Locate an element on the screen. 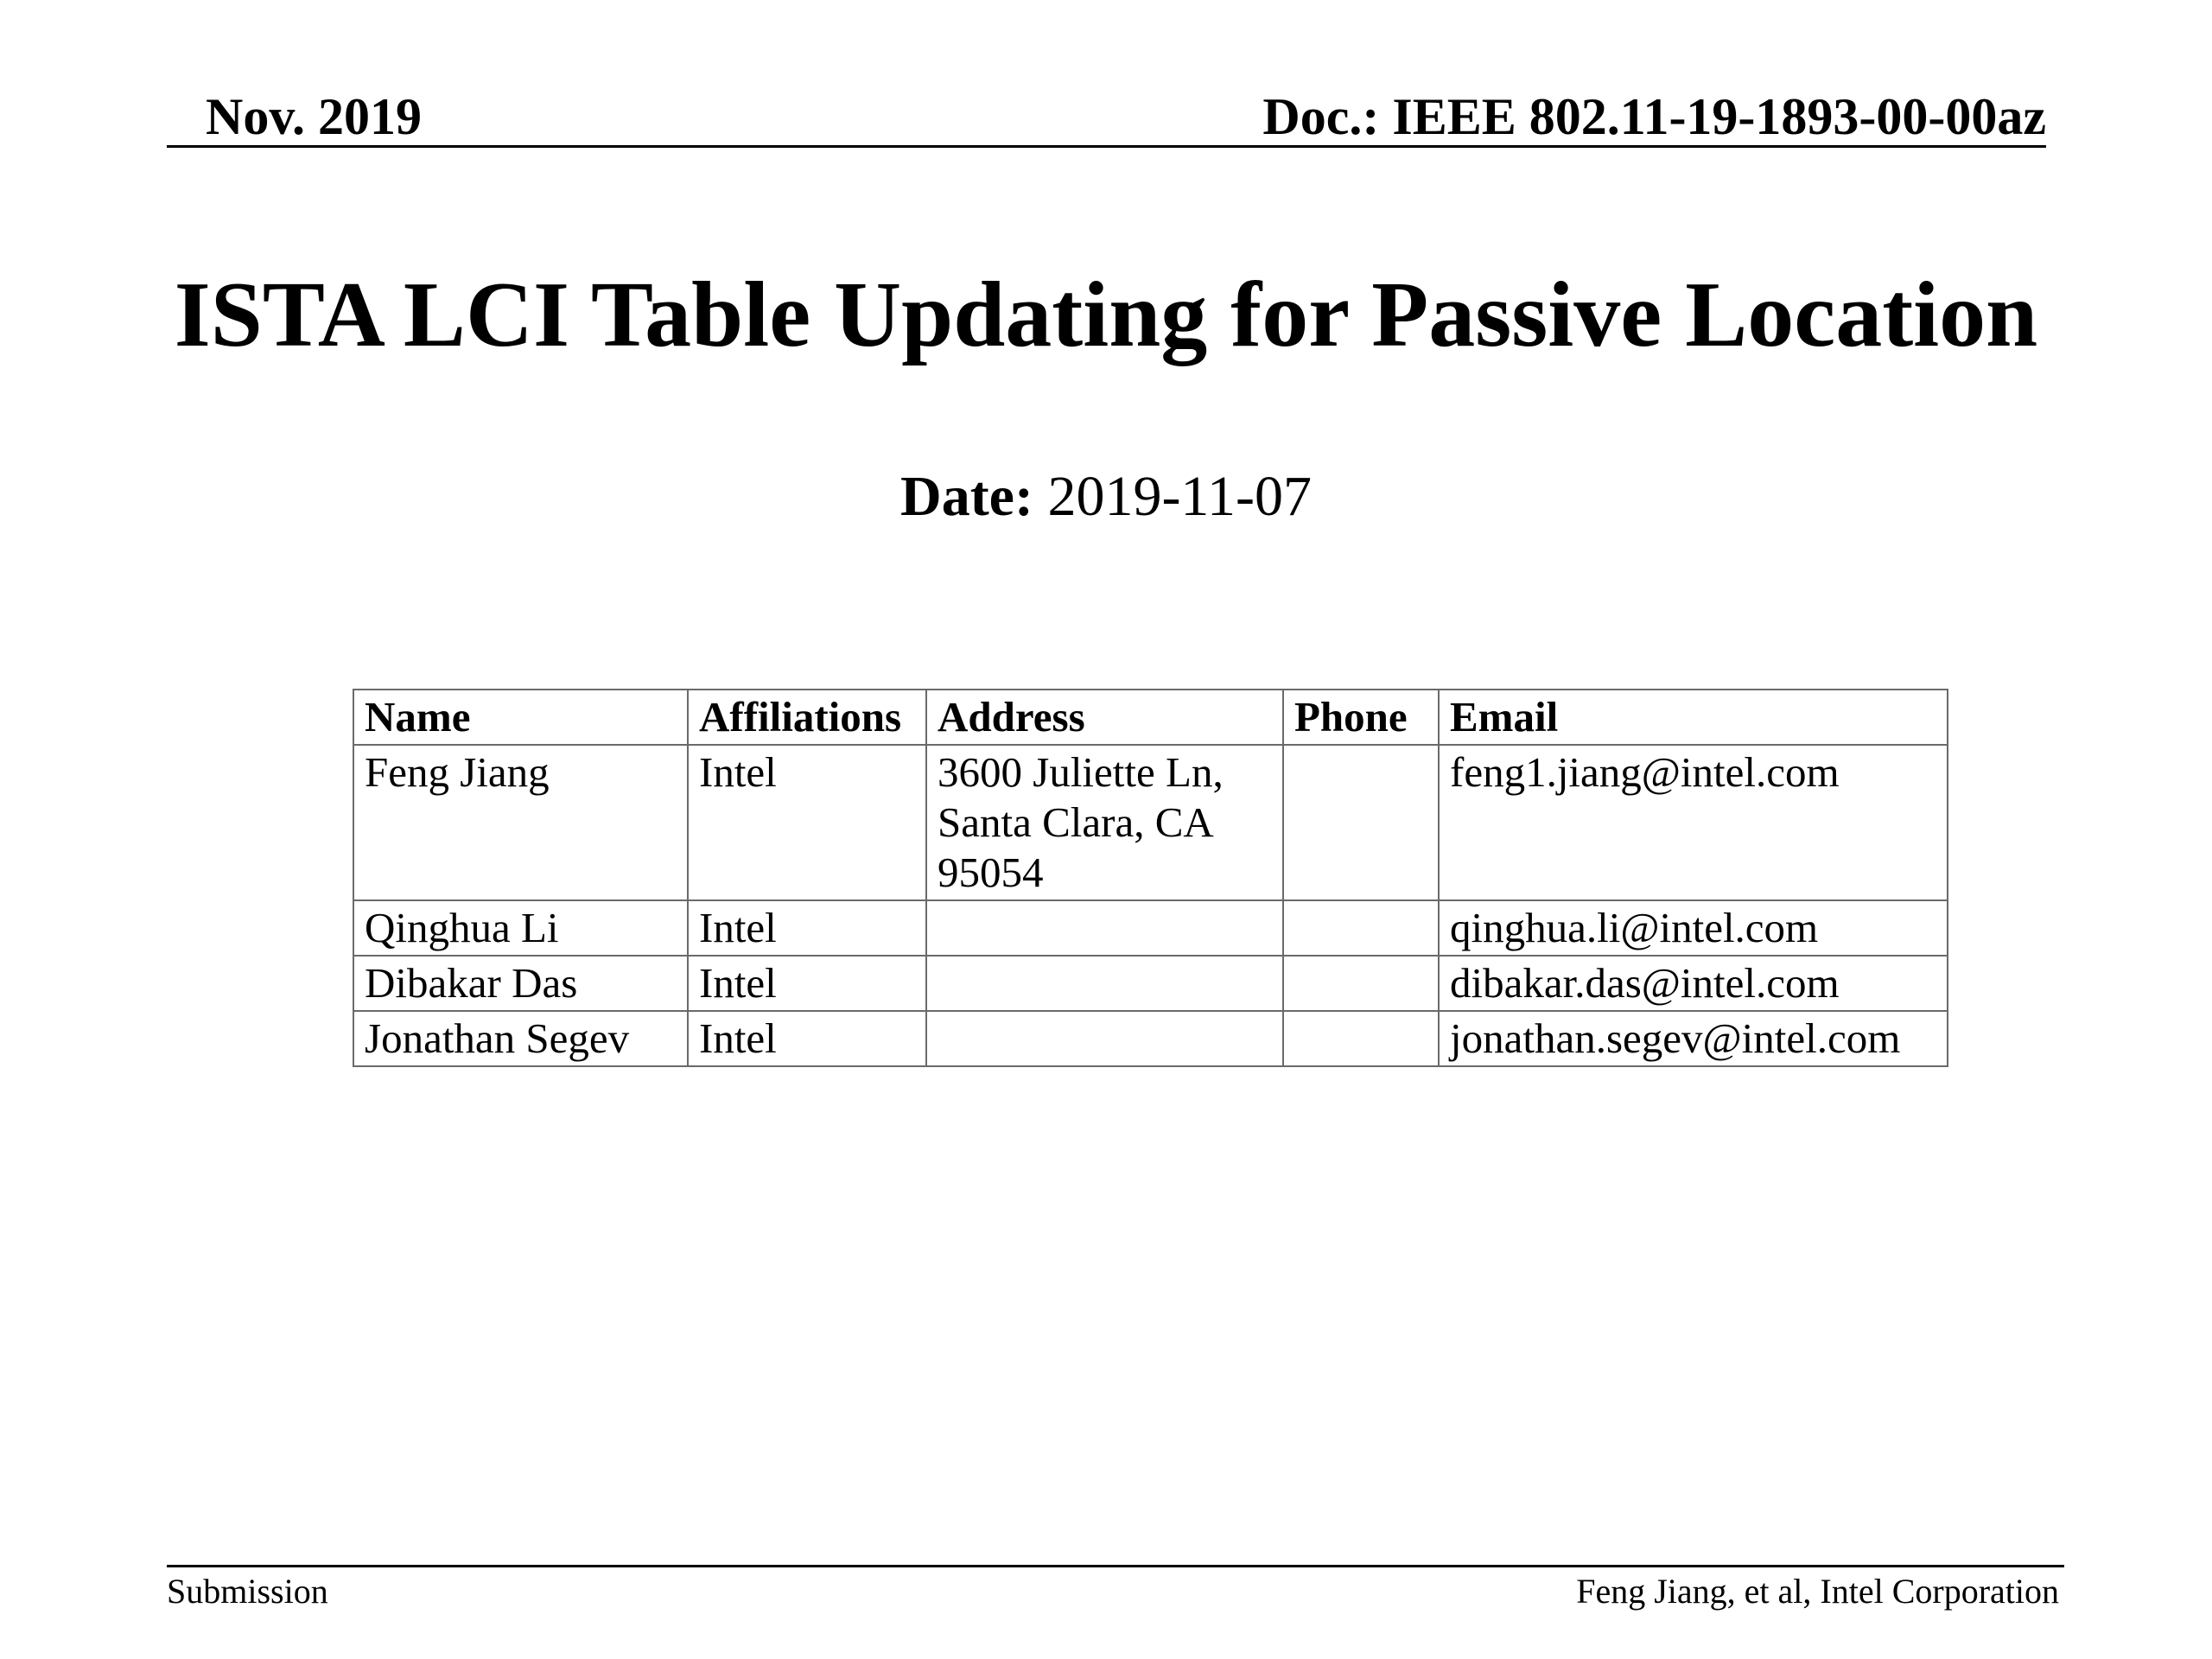 This screenshot has width=2212, height=1659. document-date: Date: 2019-11-07 is located at coordinates (1106, 496).